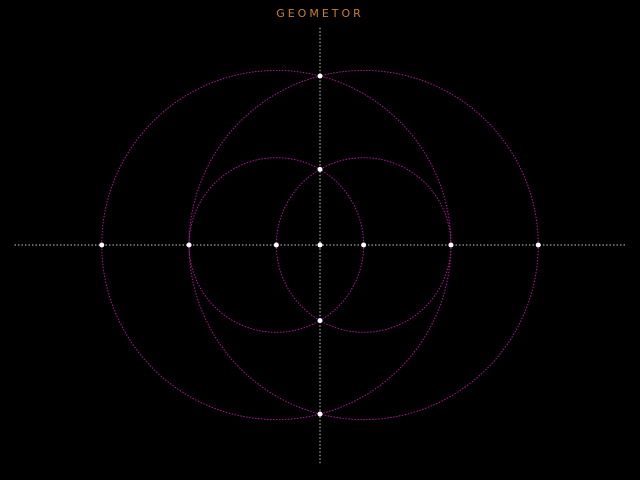  Describe the element at coordinates (320, 13) in the screenshot. I see `app-title: GEOMETOR` at that location.